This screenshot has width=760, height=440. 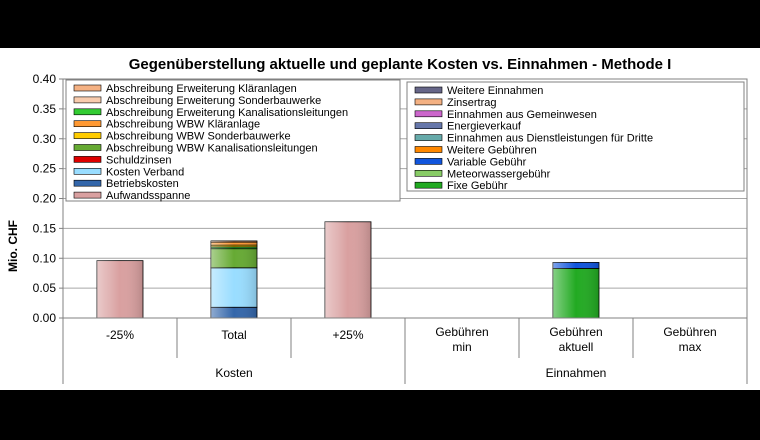 What do you see at coordinates (45, 288) in the screenshot?
I see `y-tick-label: 0.05` at bounding box center [45, 288].